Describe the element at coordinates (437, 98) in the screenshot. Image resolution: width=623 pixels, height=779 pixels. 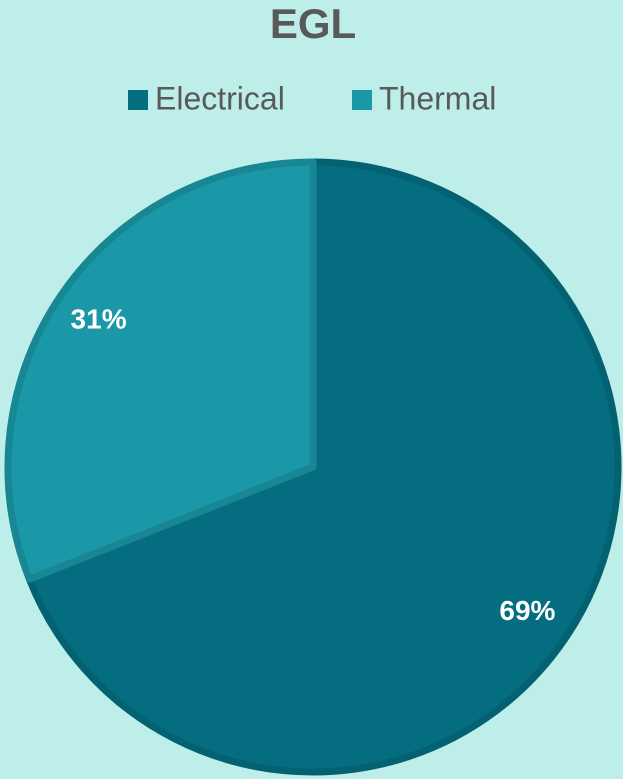
I see `legend-label: Thermal` at that location.